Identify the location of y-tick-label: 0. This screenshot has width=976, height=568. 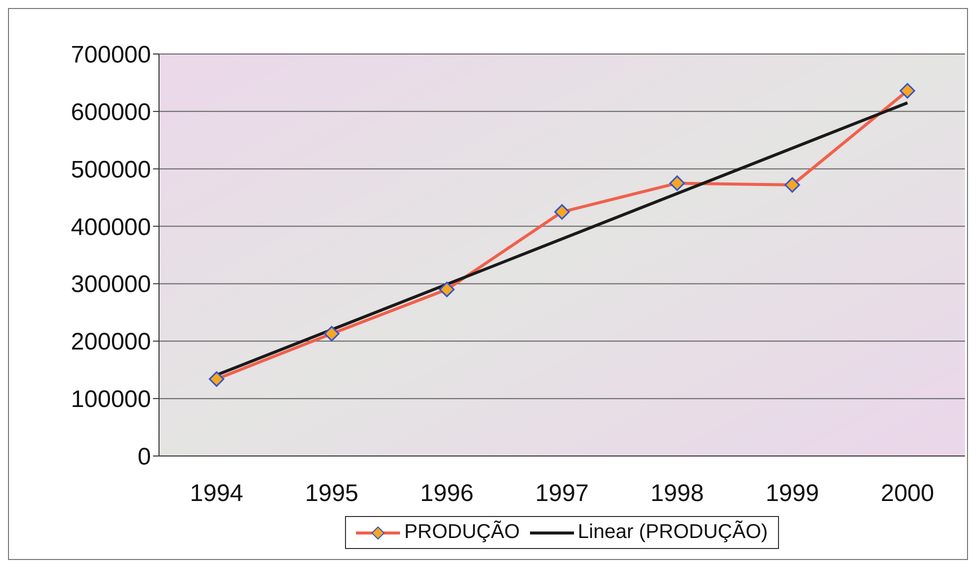
(144, 457).